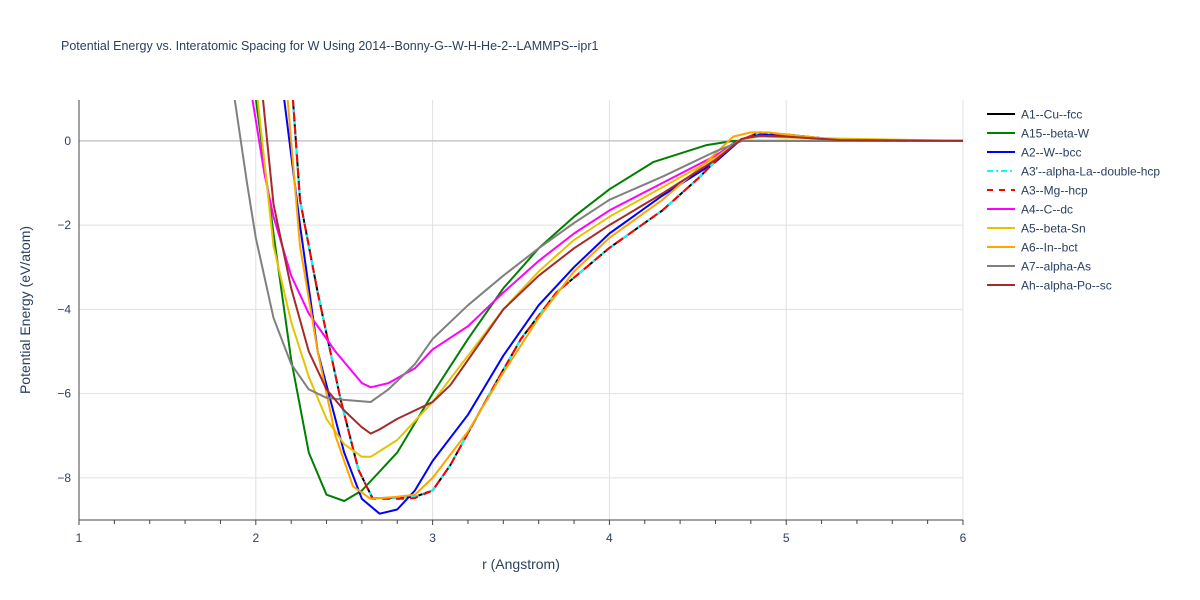 This screenshot has width=1200, height=600. What do you see at coordinates (79, 538) in the screenshot?
I see `x-tick-label: 1` at bounding box center [79, 538].